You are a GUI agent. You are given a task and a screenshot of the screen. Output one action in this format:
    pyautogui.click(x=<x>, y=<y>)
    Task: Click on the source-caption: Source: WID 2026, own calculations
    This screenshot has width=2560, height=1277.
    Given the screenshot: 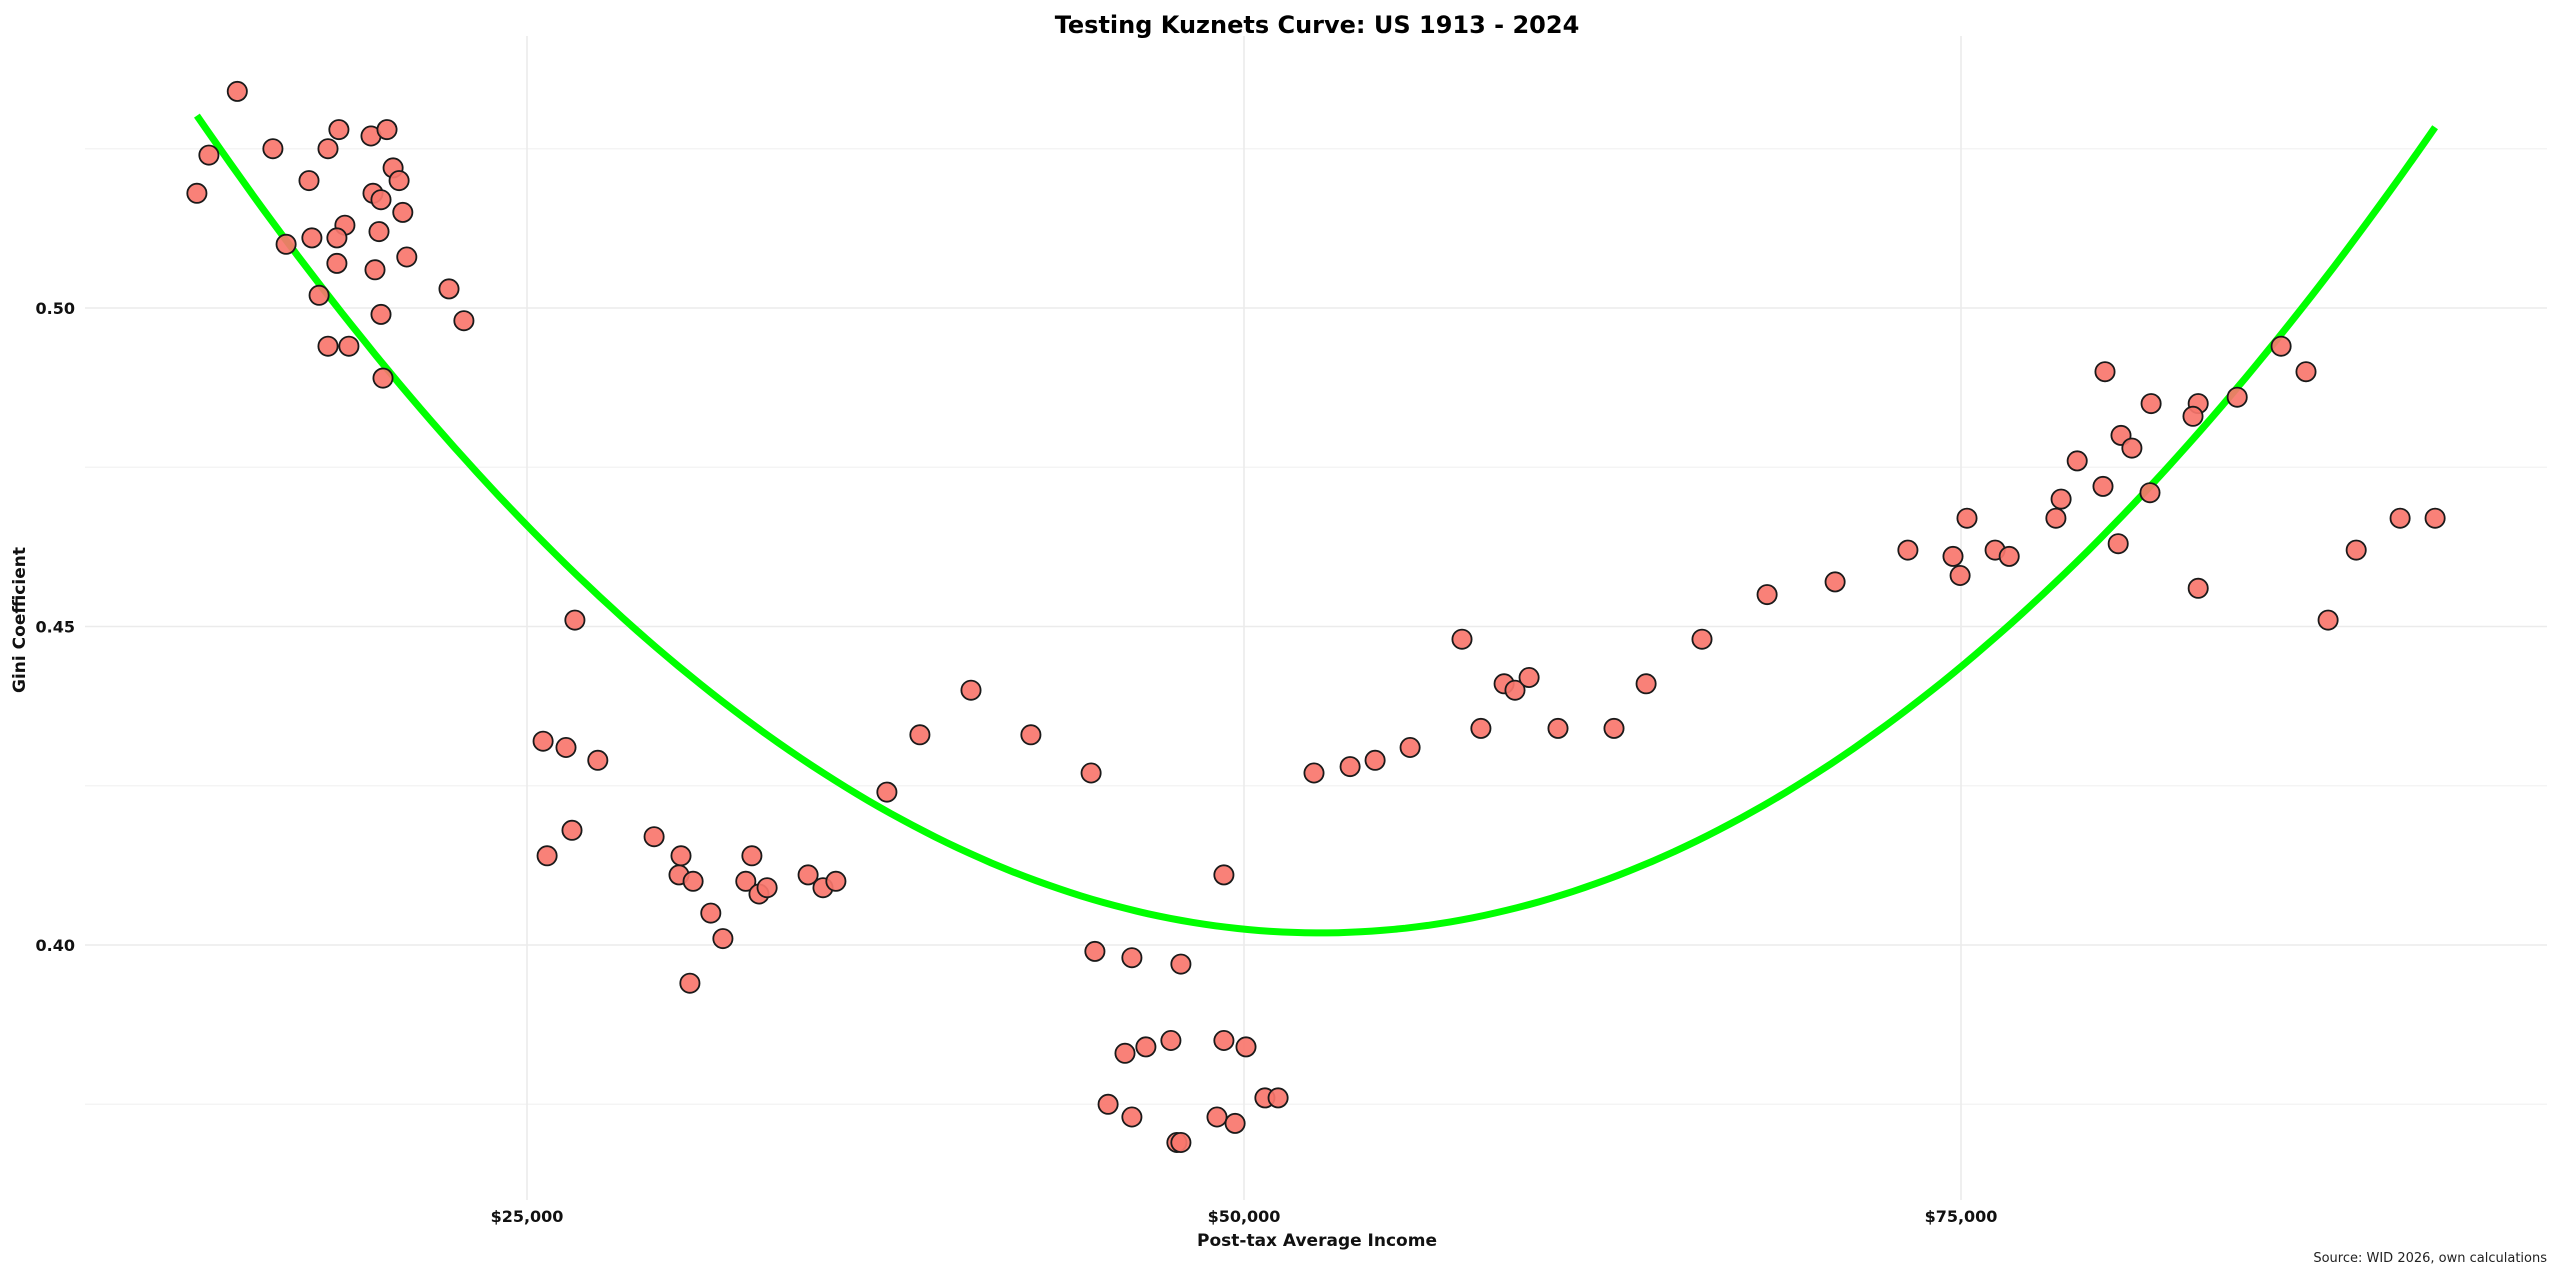 What is the action you would take?
    pyautogui.click(x=2430, y=1258)
    